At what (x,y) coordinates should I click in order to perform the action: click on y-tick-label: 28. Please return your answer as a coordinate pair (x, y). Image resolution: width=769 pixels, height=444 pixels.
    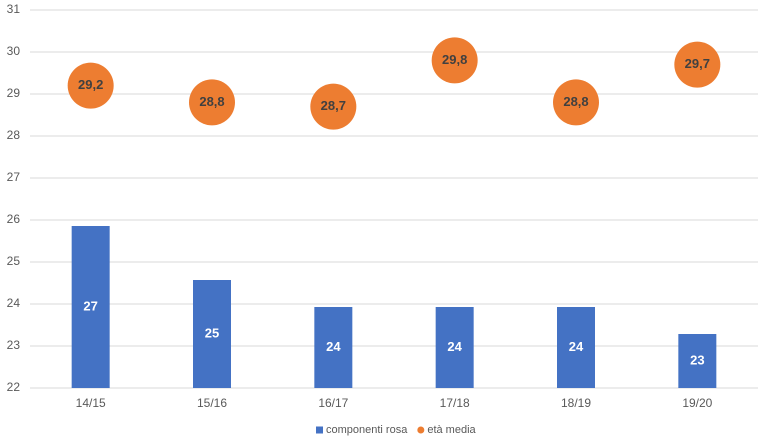
    Looking at the image, I should click on (14, 135).